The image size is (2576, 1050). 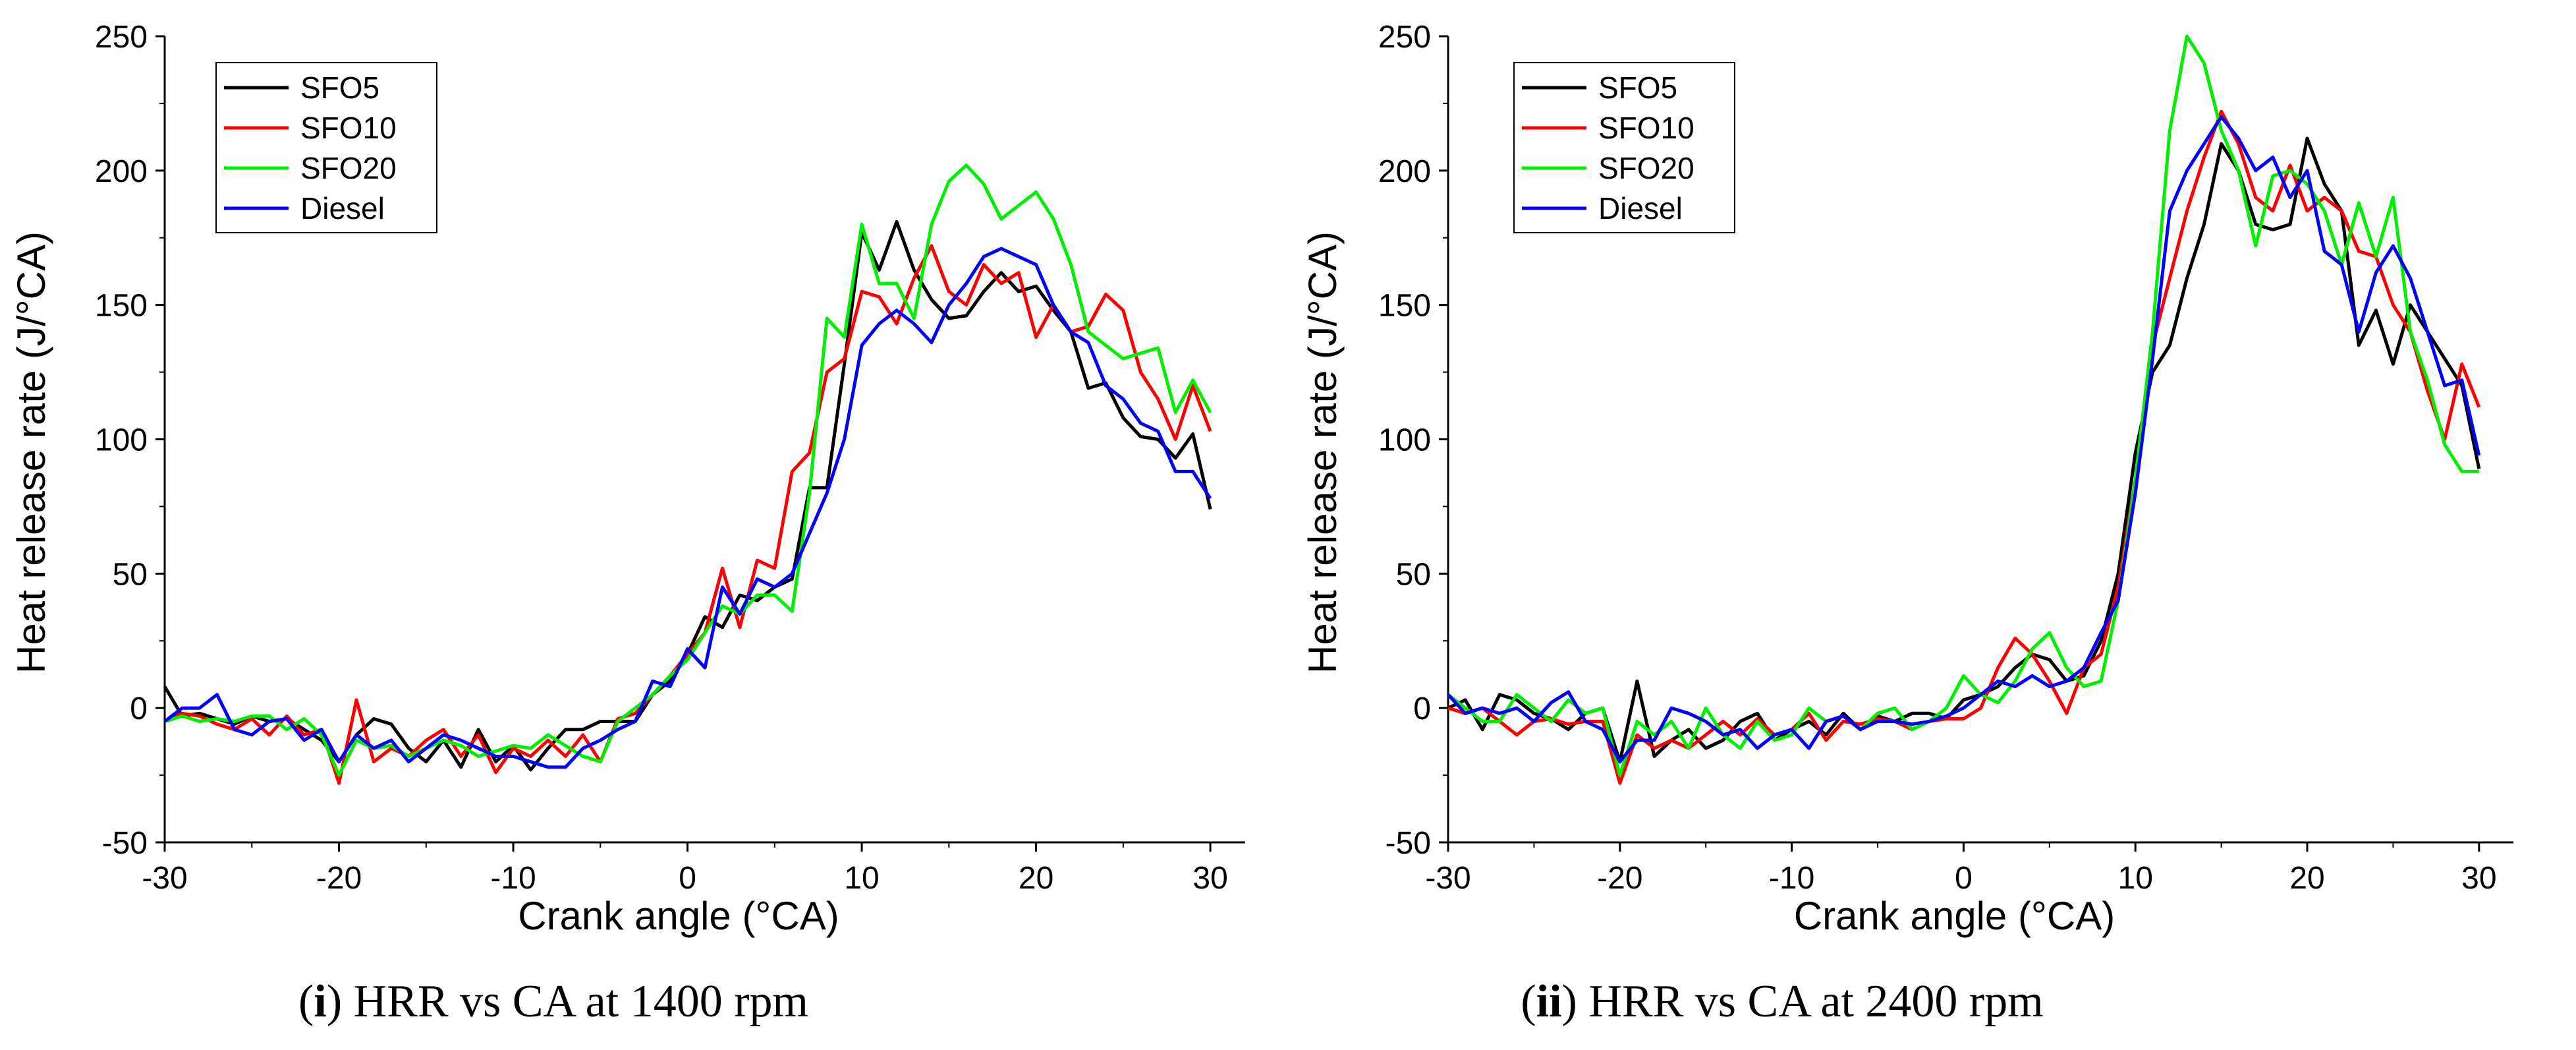 What do you see at coordinates (513, 878) in the screenshot?
I see `chart-0-x-tick-label-2: -10` at bounding box center [513, 878].